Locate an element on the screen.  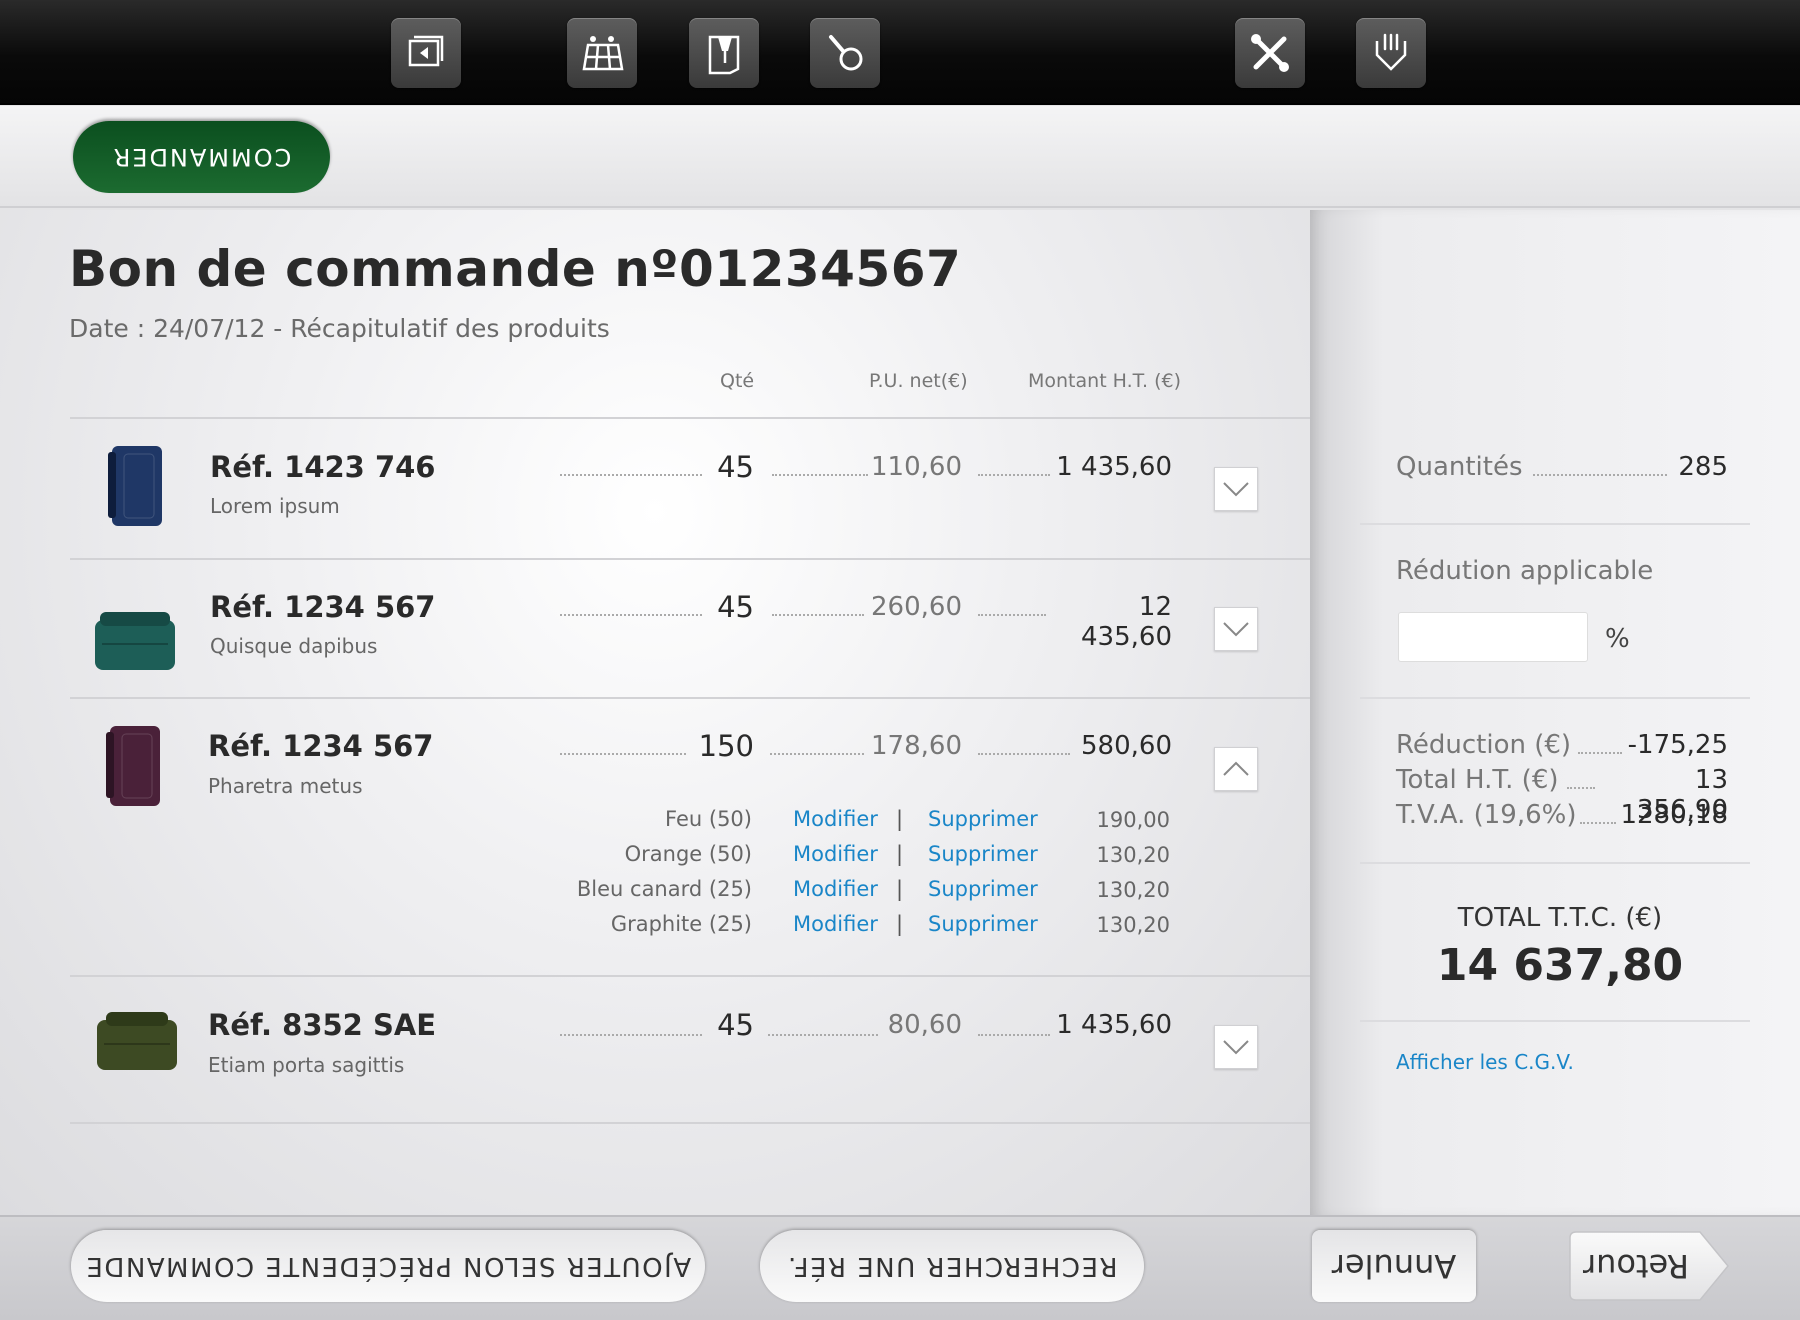
retour-button-shape is located at coordinates (1649, 1266).